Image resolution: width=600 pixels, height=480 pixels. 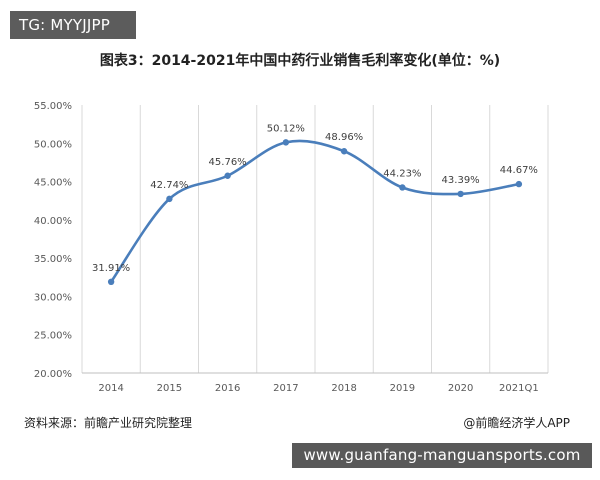 What do you see at coordinates (344, 137) in the screenshot?
I see `data-label: 48.96%` at bounding box center [344, 137].